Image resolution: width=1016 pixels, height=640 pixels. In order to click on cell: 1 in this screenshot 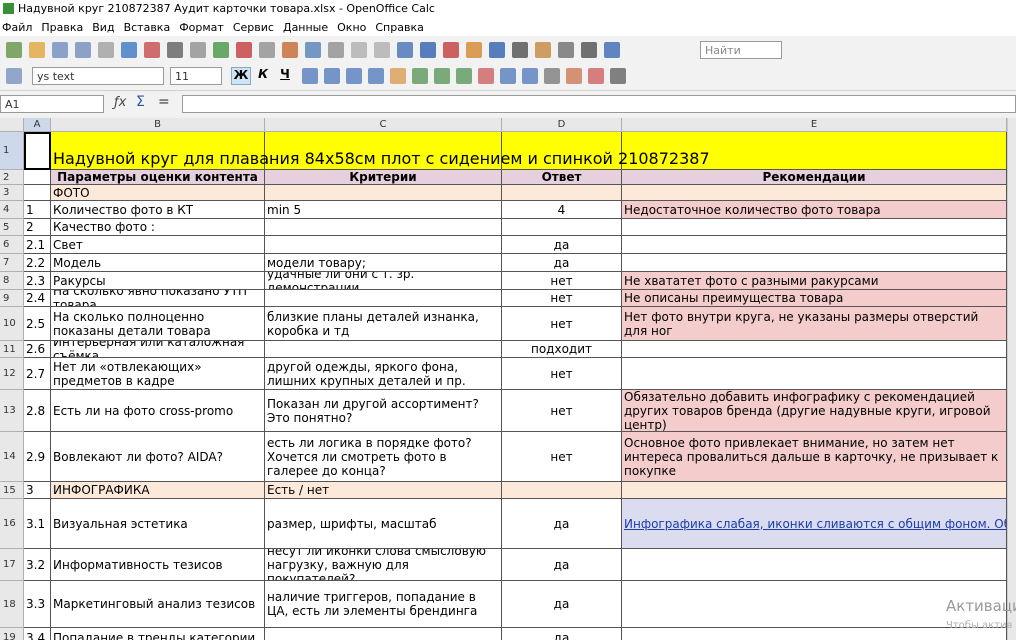, I will do `click(37, 210)`.